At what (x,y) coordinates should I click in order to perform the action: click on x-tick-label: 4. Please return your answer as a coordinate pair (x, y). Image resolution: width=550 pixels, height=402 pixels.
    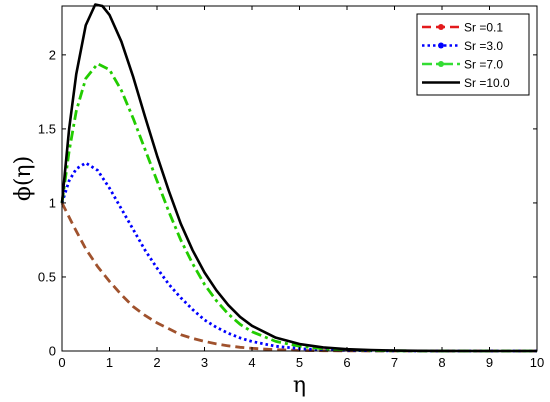
    Looking at the image, I should click on (251, 362).